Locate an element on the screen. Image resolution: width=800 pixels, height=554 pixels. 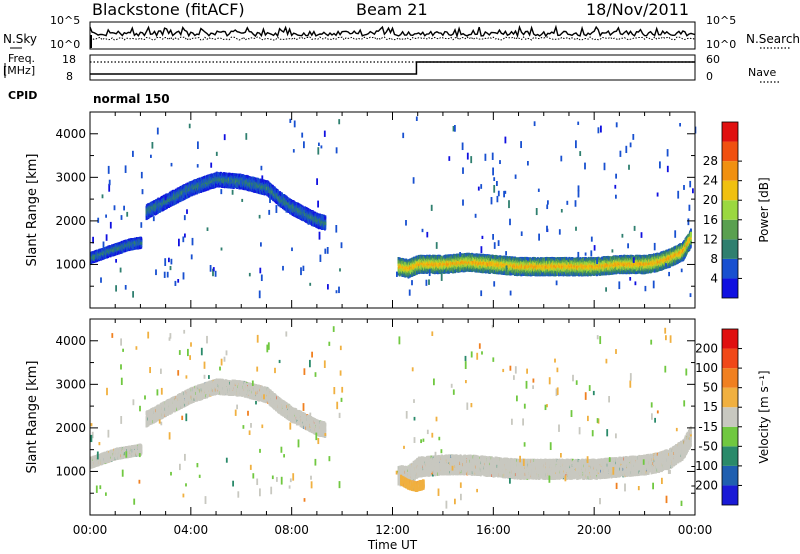
freq-frame is located at coordinates (392, 67).